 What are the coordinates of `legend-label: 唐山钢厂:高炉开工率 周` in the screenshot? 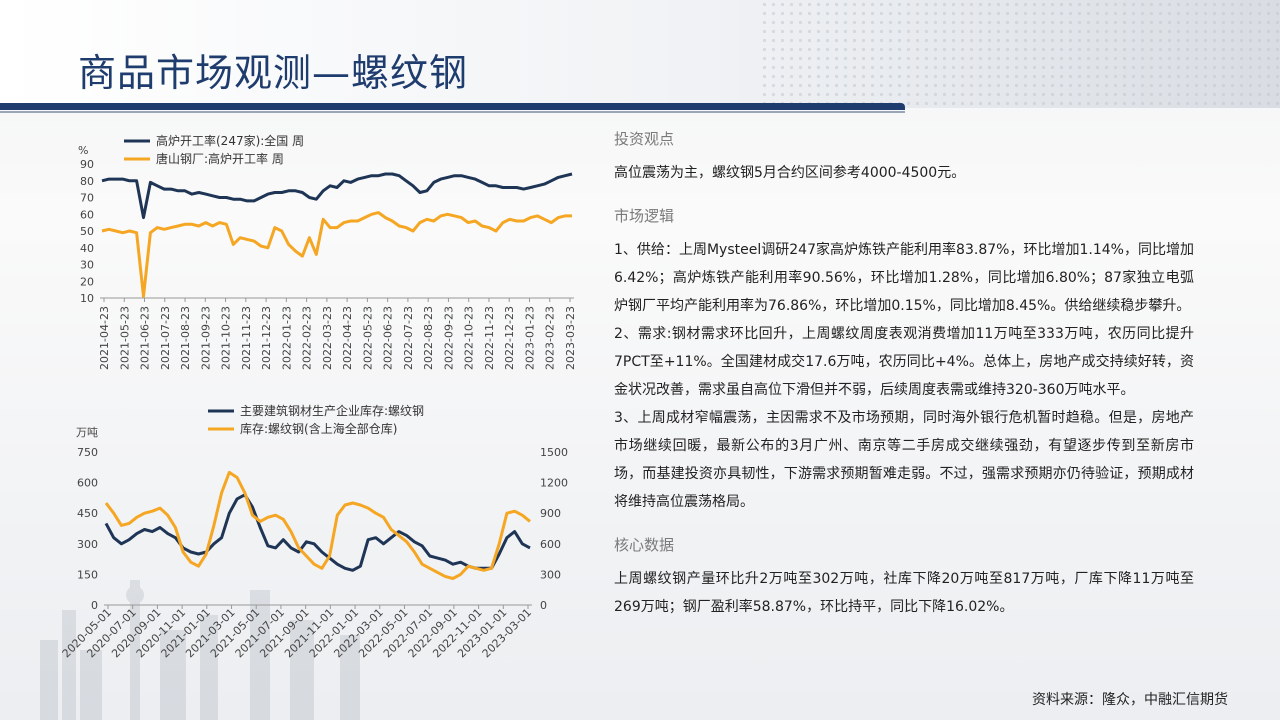 It's located at (220, 158).